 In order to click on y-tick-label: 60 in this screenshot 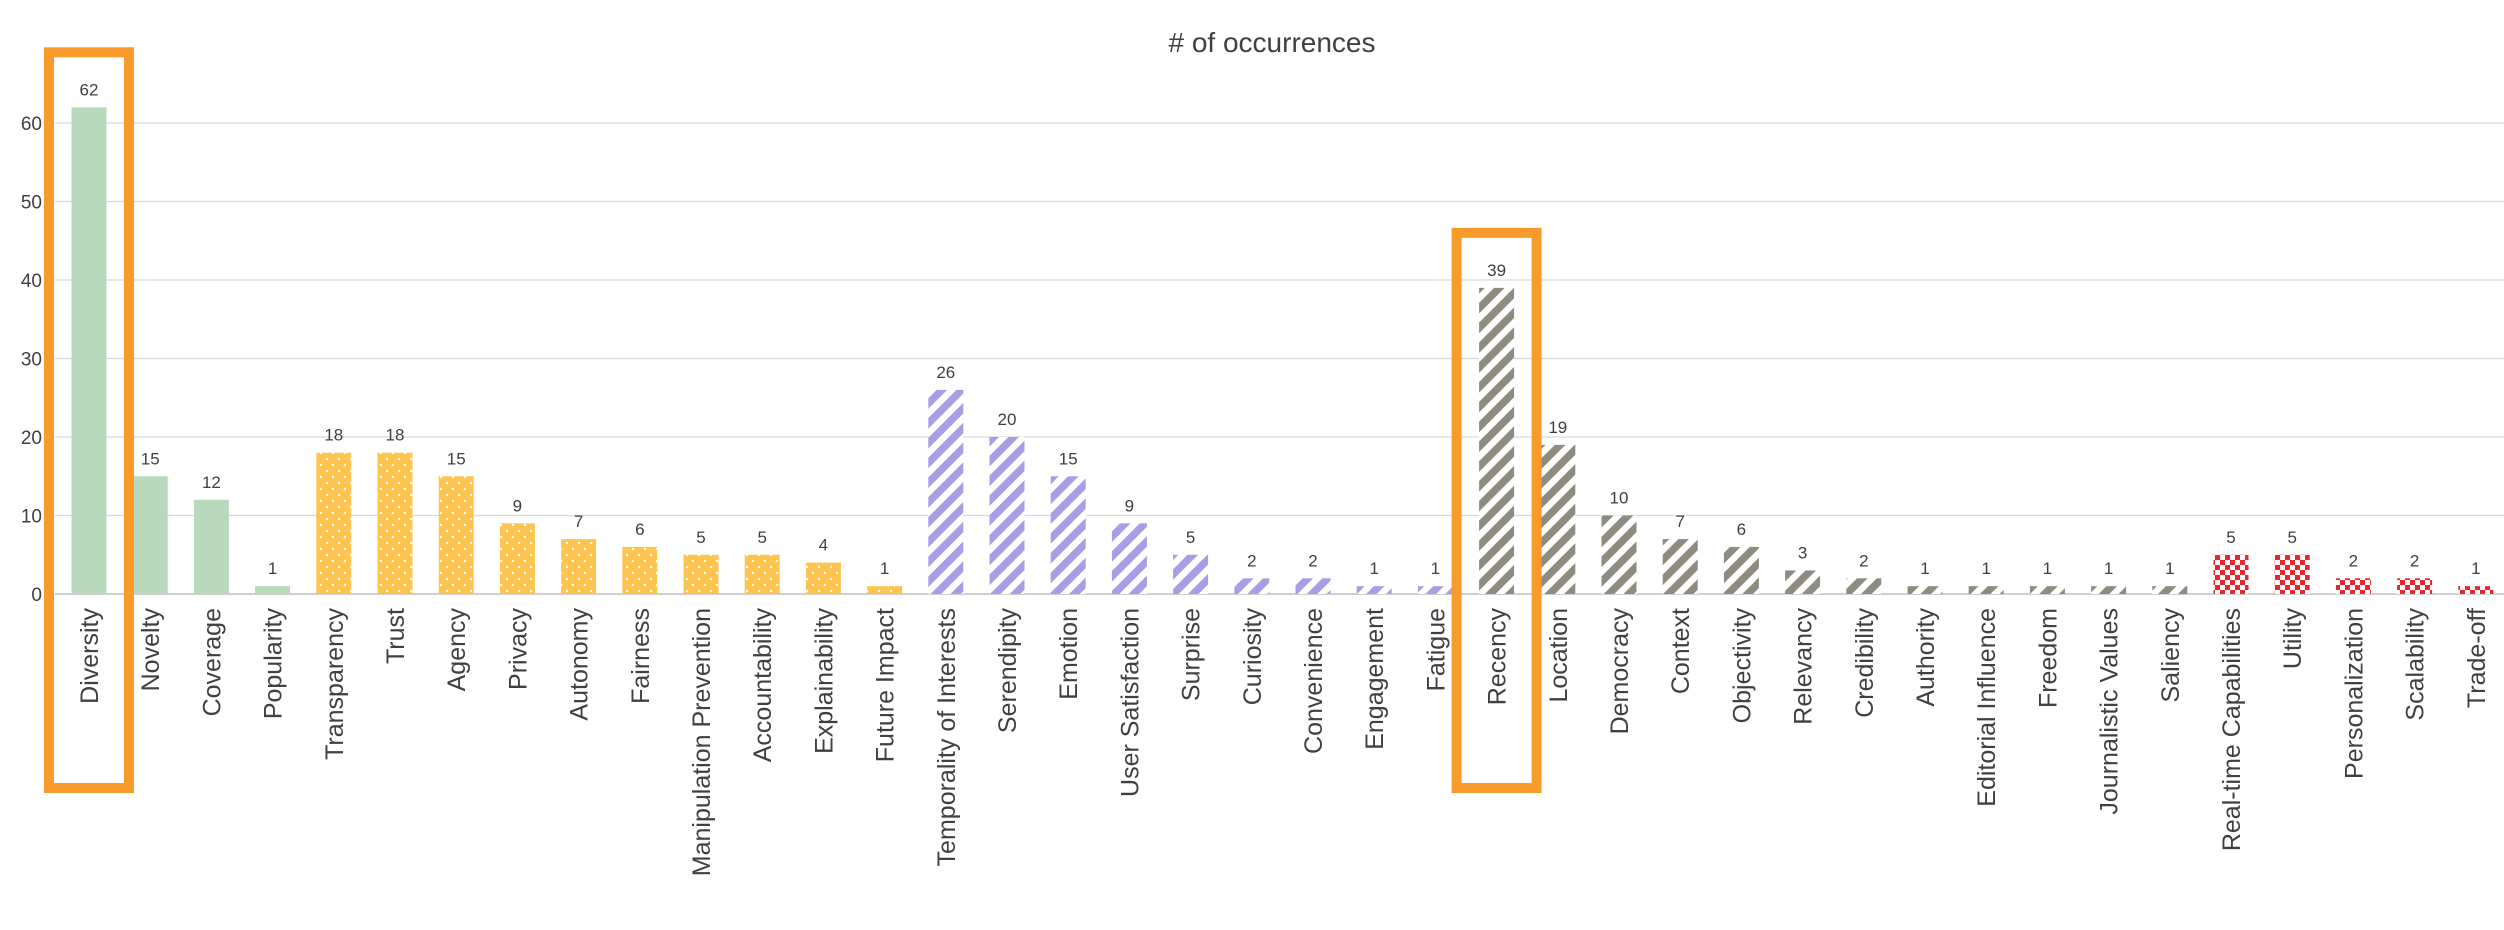, I will do `click(31, 124)`.